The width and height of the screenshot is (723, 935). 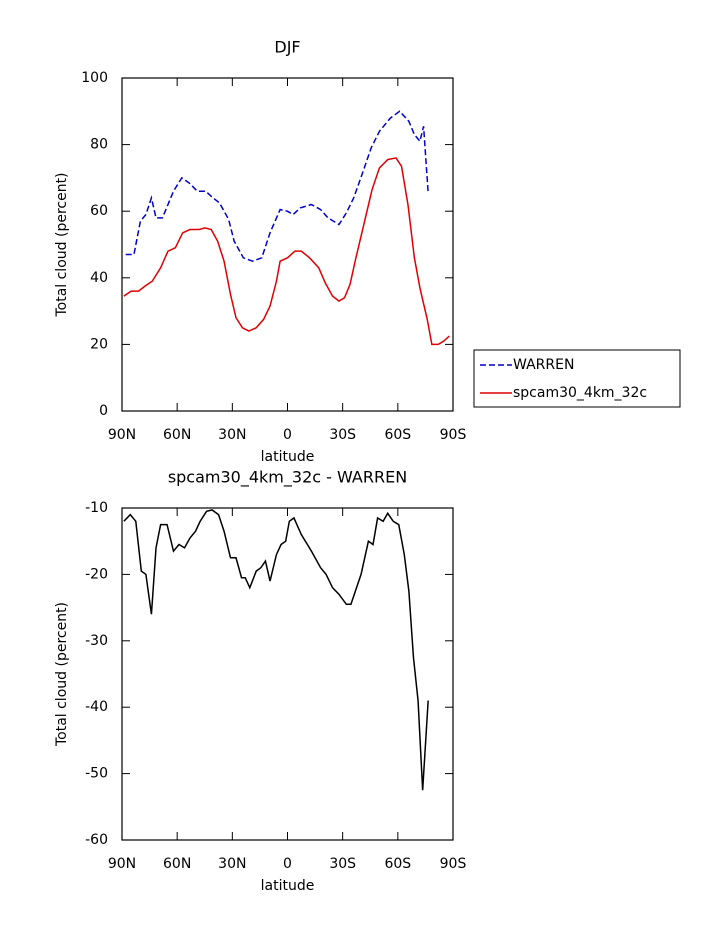 What do you see at coordinates (96, 574) in the screenshot?
I see `y-tick-label: -20` at bounding box center [96, 574].